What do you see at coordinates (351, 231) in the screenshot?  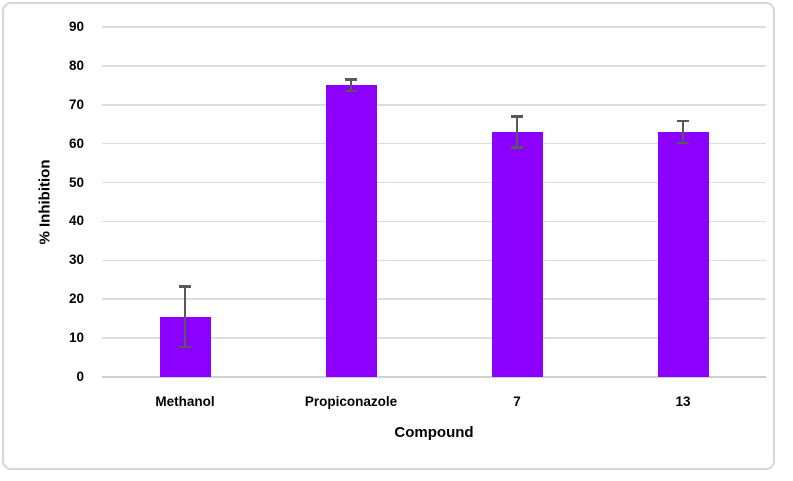 I see `bar-propiconazole` at bounding box center [351, 231].